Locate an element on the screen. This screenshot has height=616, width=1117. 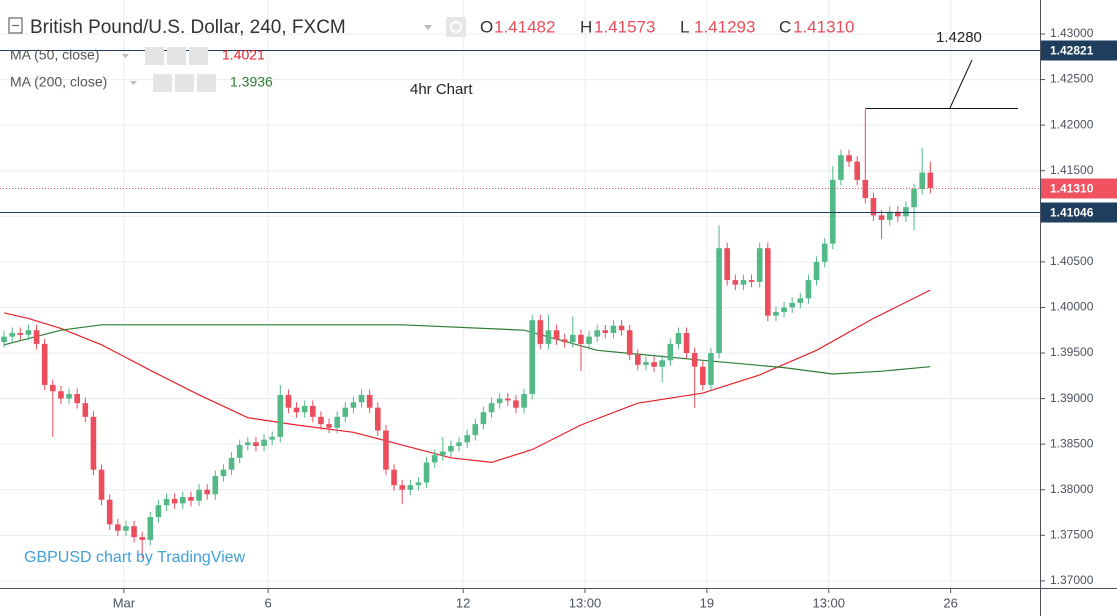
annotation-pointer is located at coordinates (961, 84).